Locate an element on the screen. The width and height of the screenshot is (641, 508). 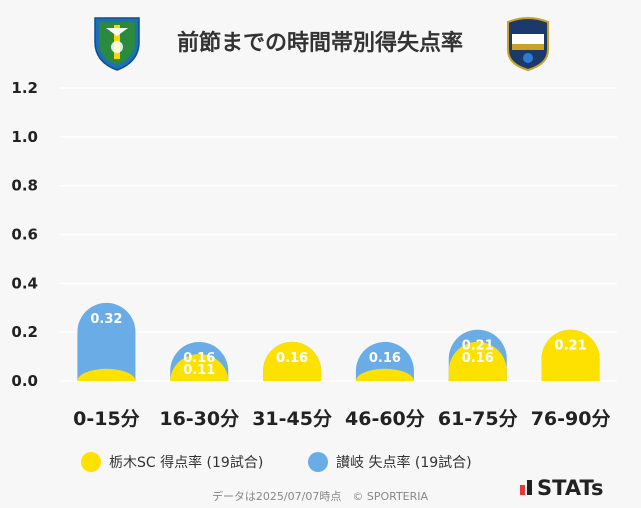
tochigi-sc-emblem is located at coordinates (117, 44).